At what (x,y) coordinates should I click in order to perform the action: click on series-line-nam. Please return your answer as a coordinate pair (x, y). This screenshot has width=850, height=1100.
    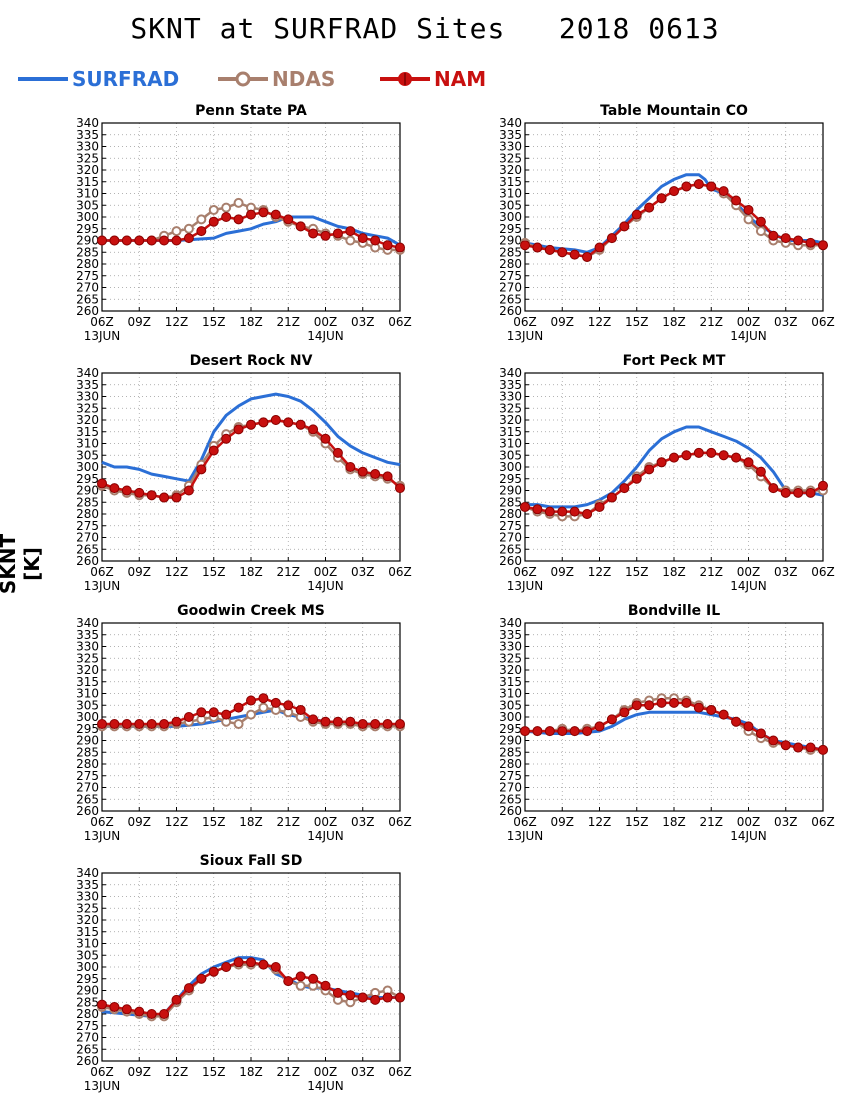
    Looking at the image, I should click on (674, 726).